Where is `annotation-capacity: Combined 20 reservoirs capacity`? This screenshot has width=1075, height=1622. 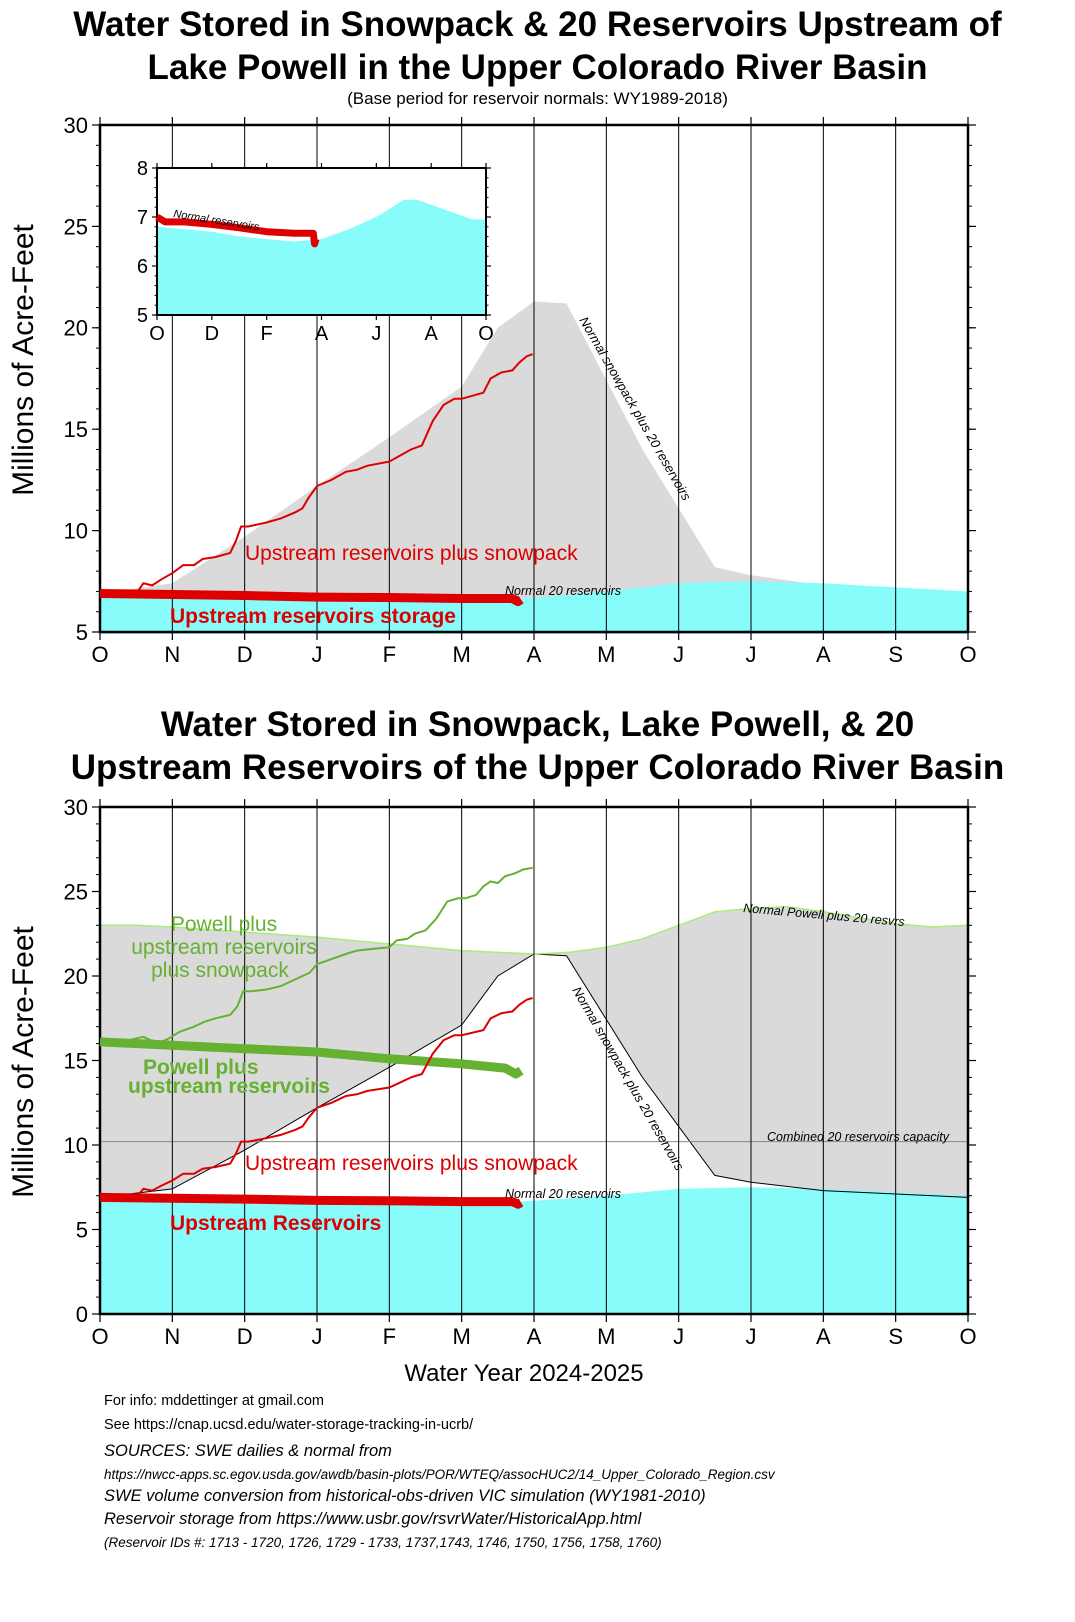 annotation-capacity: Combined 20 reservoirs capacity is located at coordinates (858, 1137).